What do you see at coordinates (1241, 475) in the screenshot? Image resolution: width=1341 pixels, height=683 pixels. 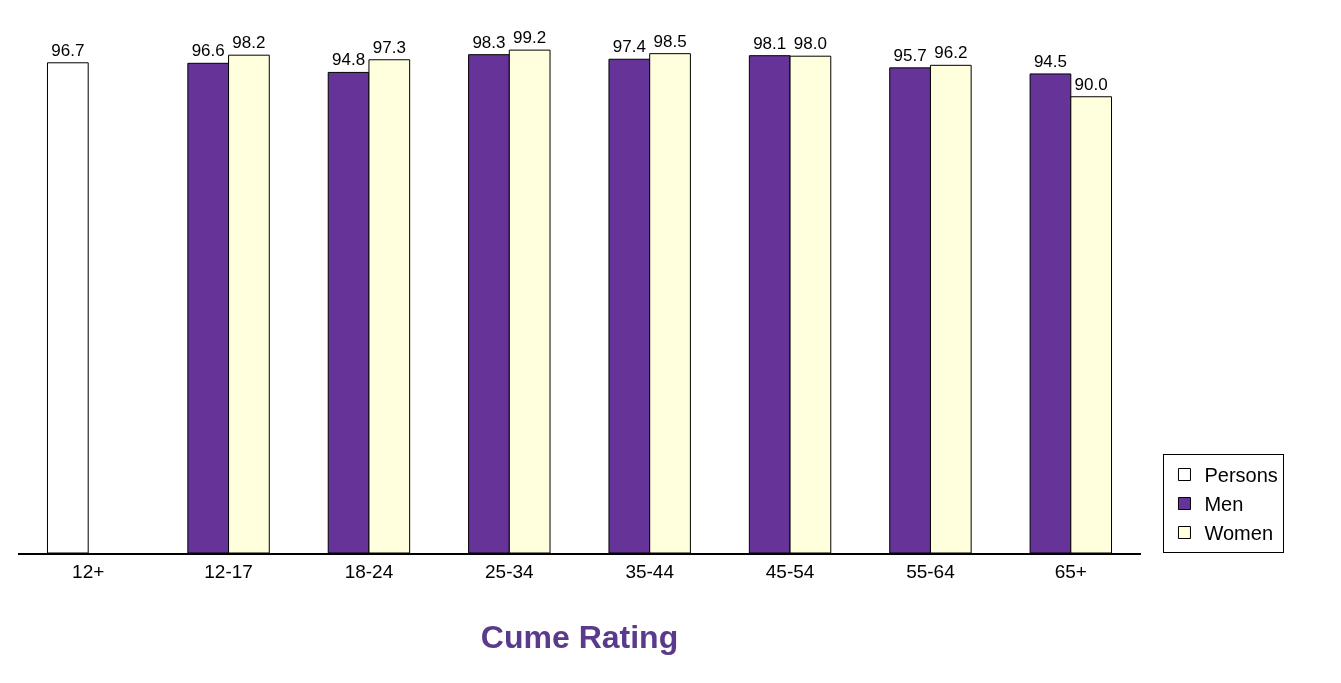 I see `legend-label: Persons` at bounding box center [1241, 475].